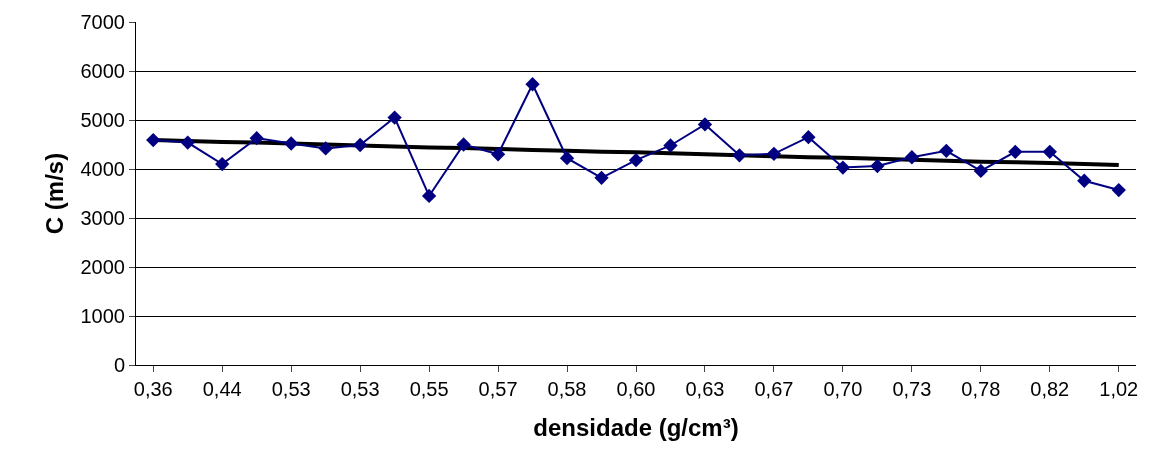 The height and width of the screenshot is (470, 1162). Describe the element at coordinates (119, 365) in the screenshot. I see `y-tick-label: 0` at that location.